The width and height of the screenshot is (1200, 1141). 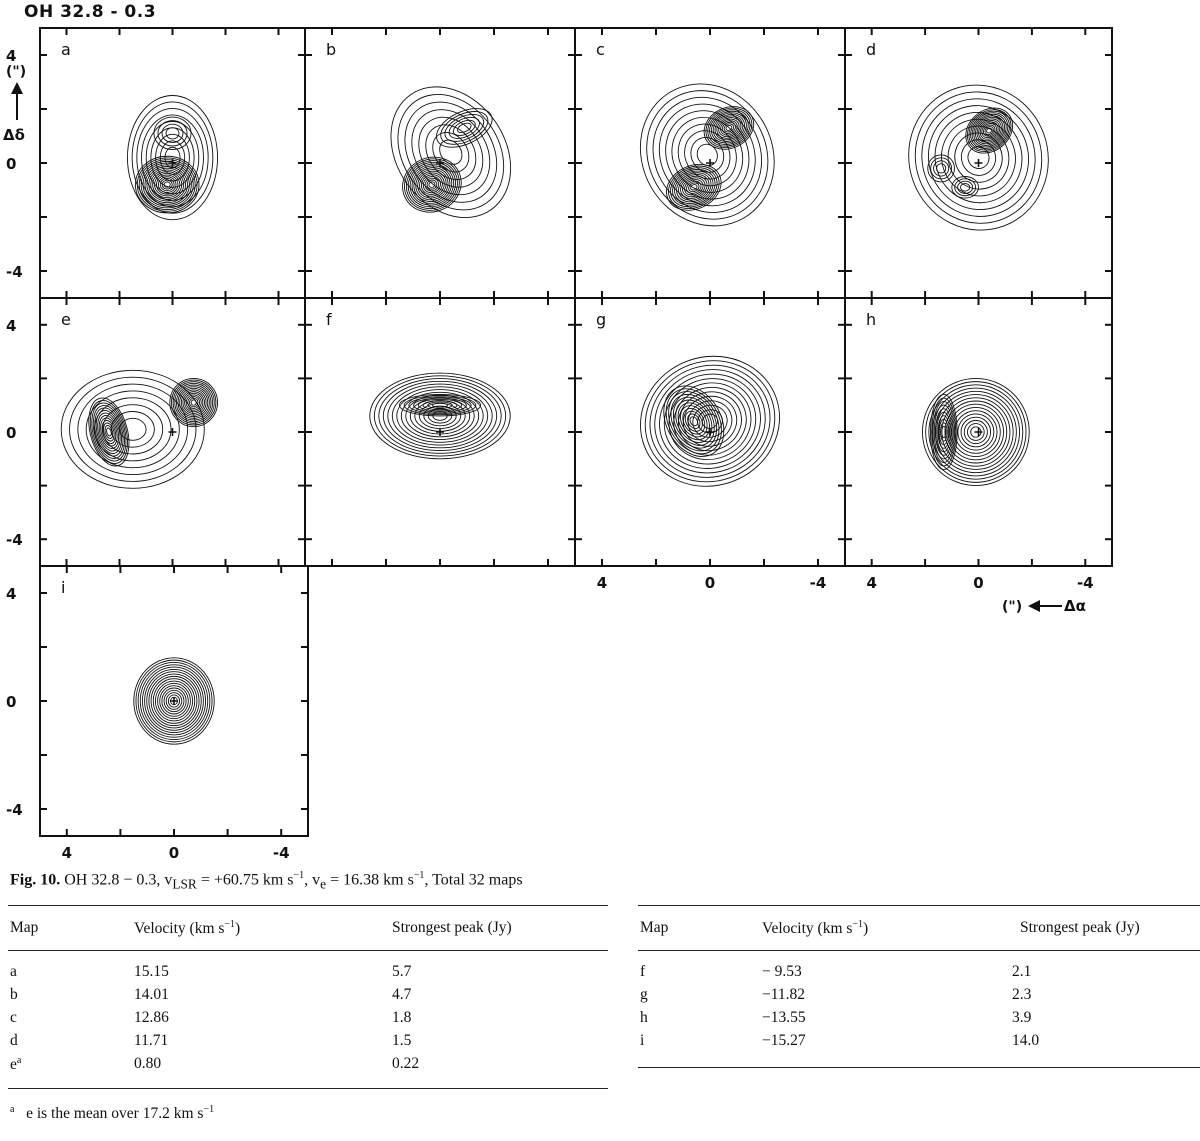 I want to click on y-tick-label-e: 4, so click(x=11, y=326).